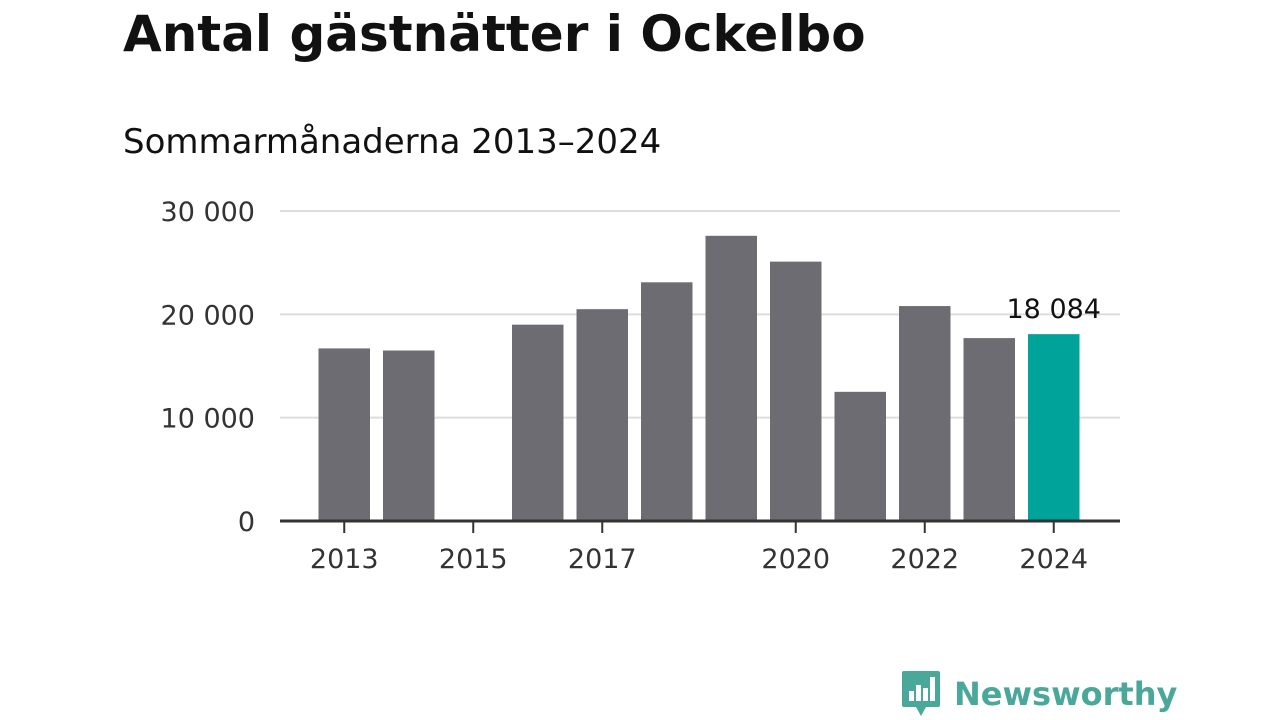 This screenshot has width=1280, height=720. I want to click on brand-name: Newsworthy, so click(1066, 694).